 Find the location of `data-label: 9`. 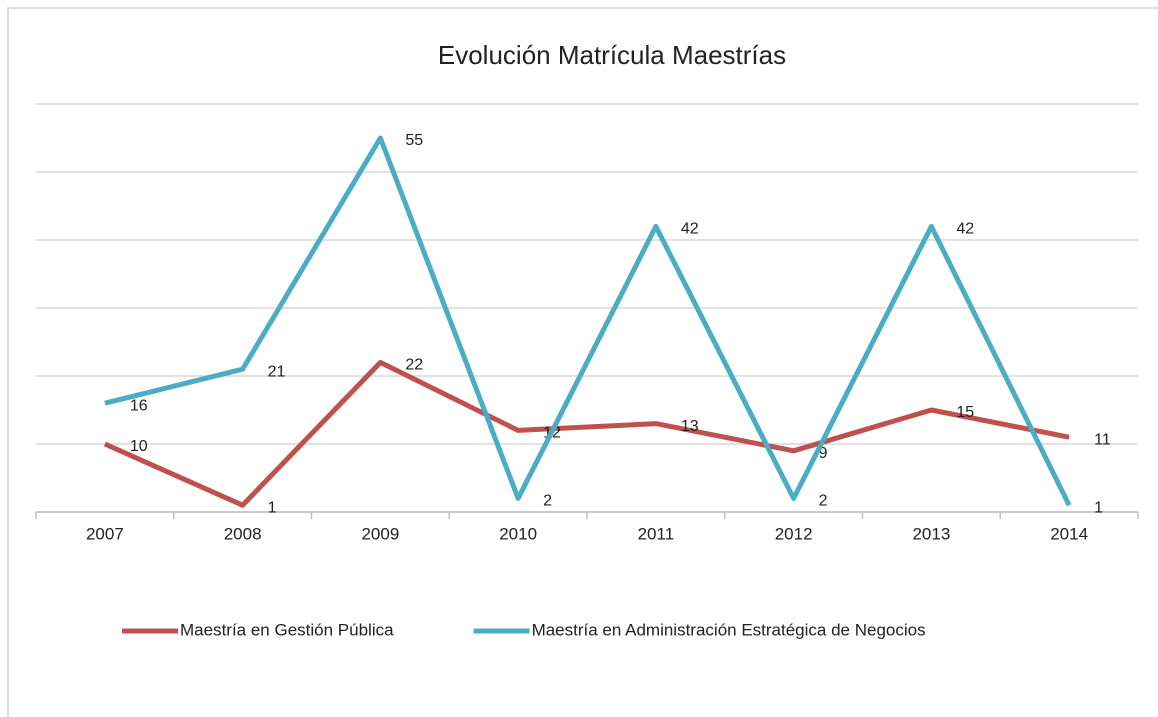

data-label: 9 is located at coordinates (823, 453).